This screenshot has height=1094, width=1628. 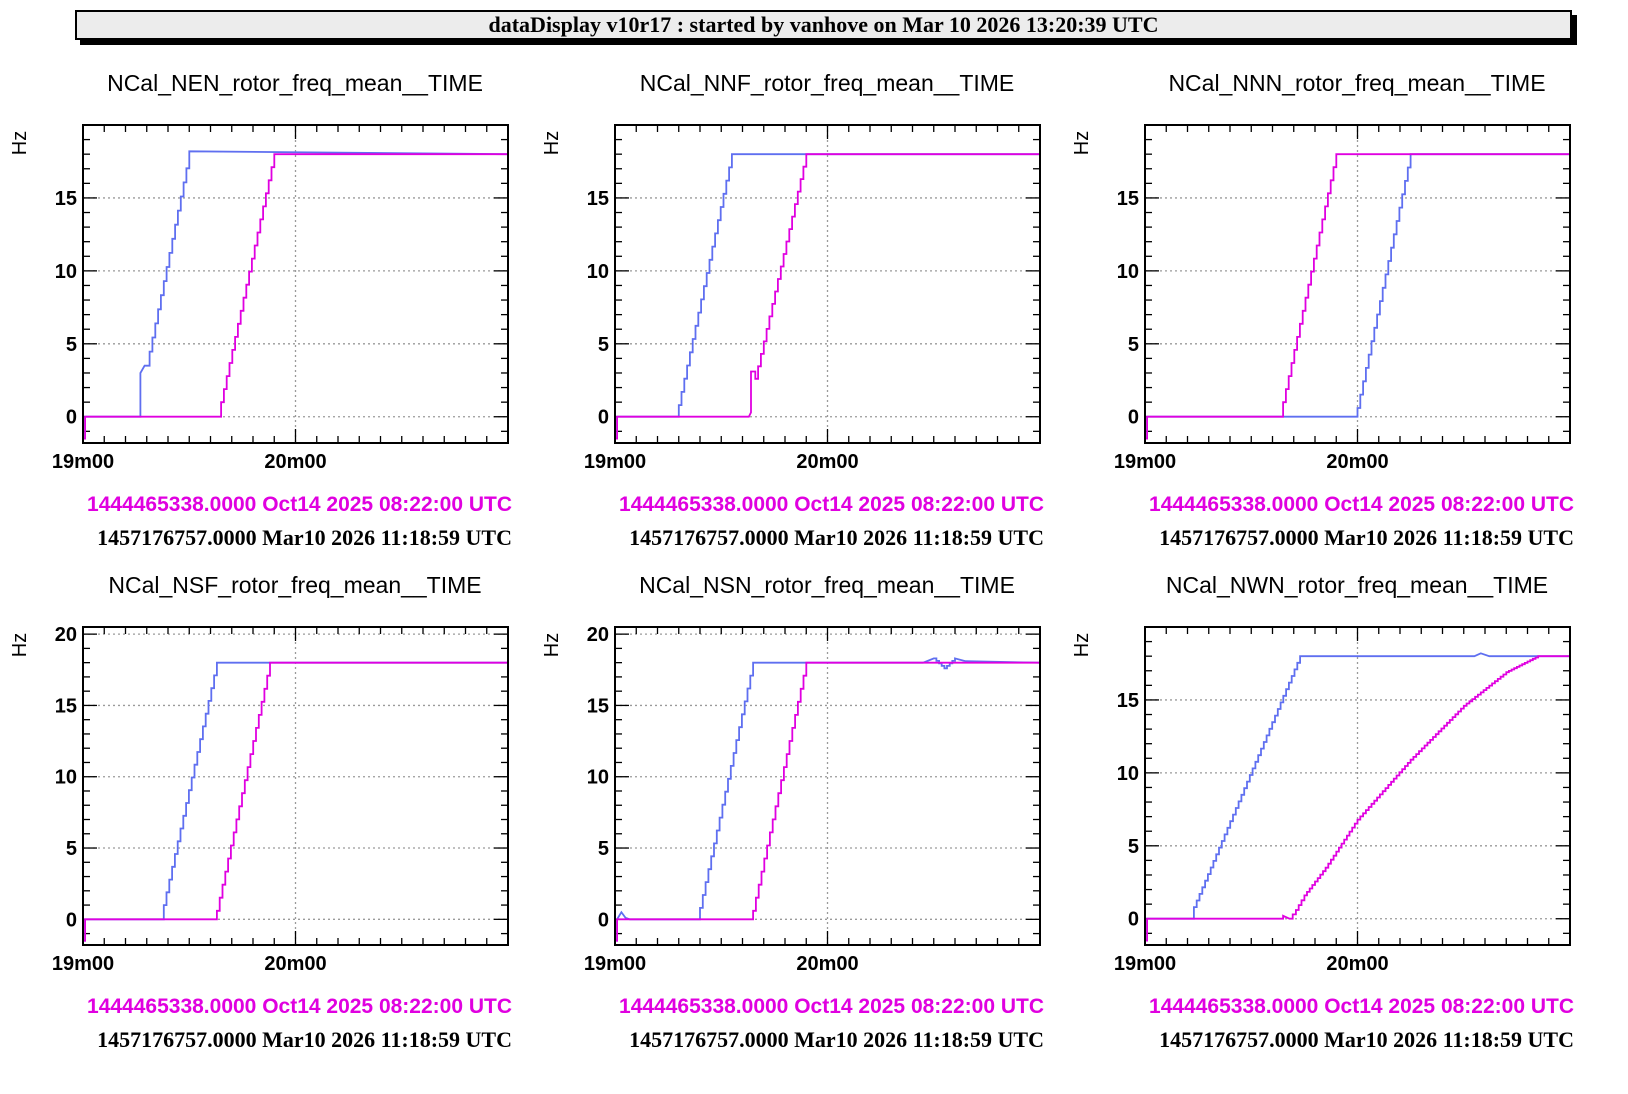 What do you see at coordinates (827, 83) in the screenshot?
I see `chart-title: NCal_NNF_rotor_freq_mean__TIME` at bounding box center [827, 83].